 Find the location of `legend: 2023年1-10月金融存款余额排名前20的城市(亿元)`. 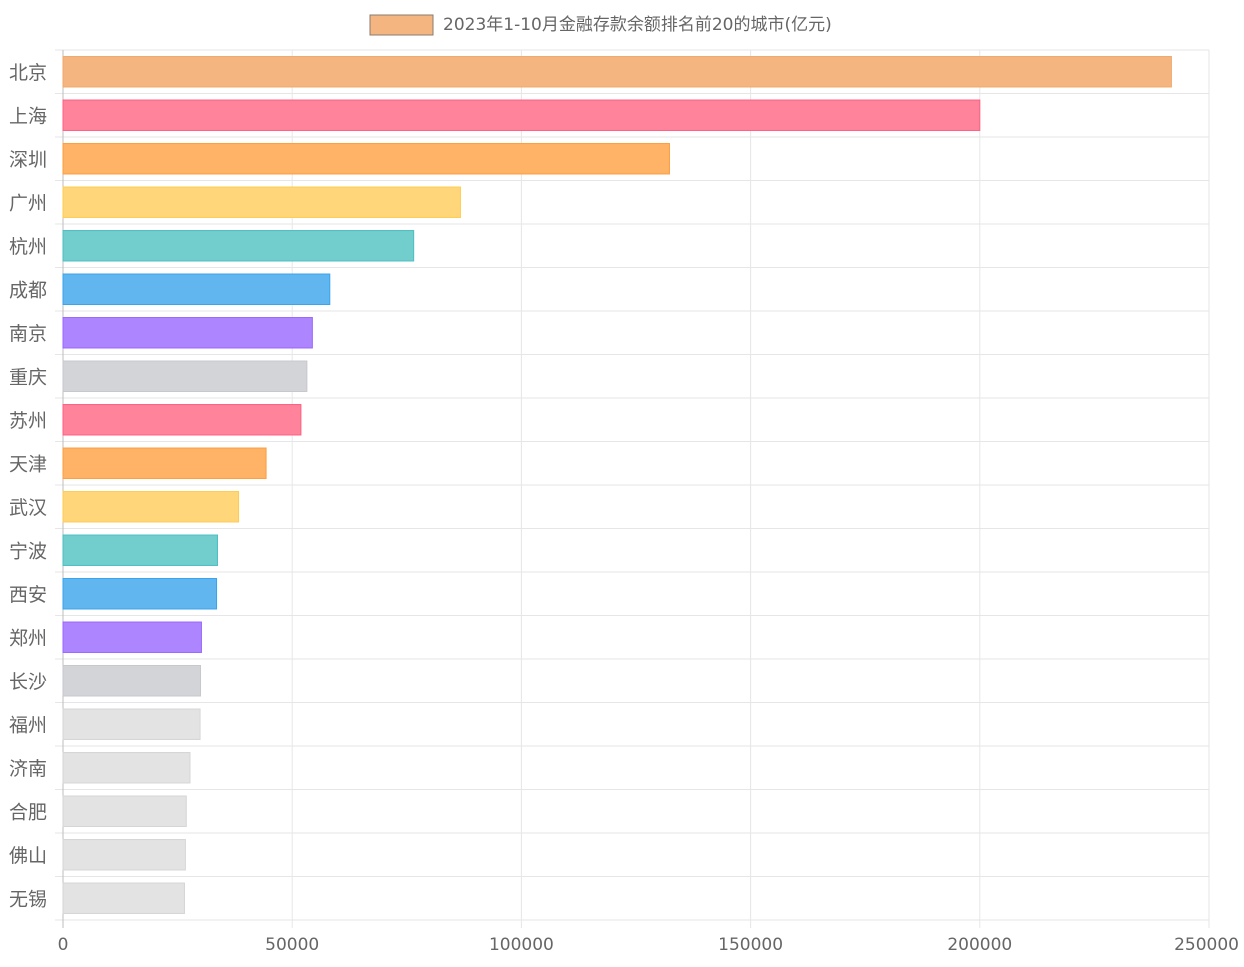

legend: 2023年1-10月金融存款余额排名前20的城市(亿元) is located at coordinates (600, 25).